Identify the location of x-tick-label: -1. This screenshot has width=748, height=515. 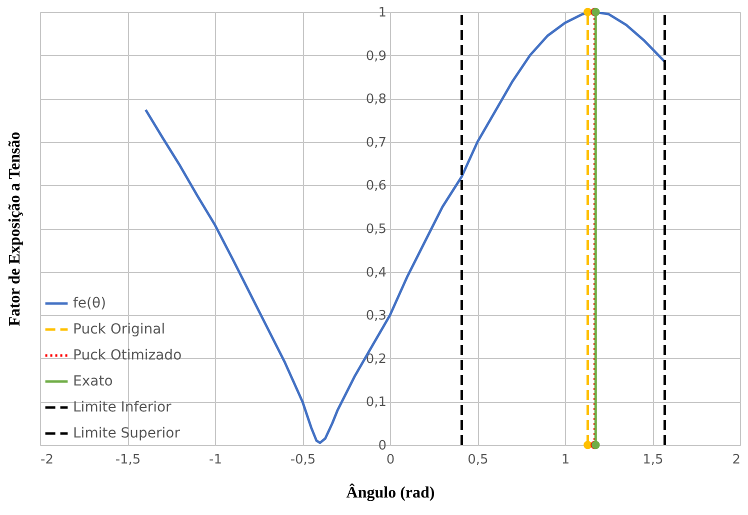
(215, 460).